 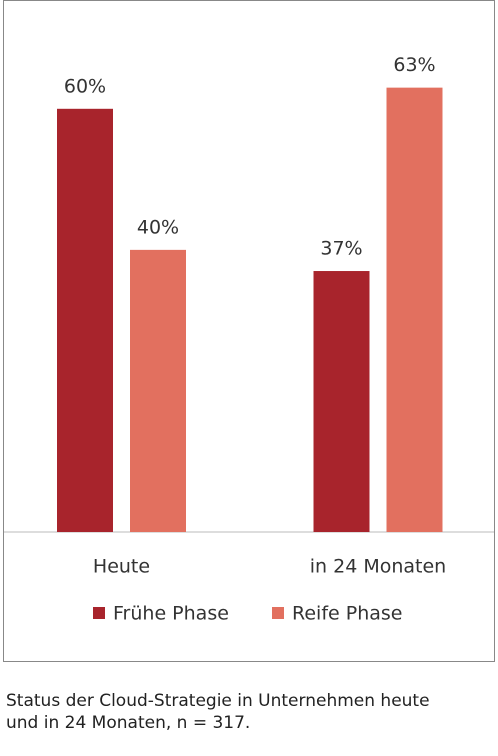 I want to click on legend-label: Frühe Phase, so click(x=171, y=614).